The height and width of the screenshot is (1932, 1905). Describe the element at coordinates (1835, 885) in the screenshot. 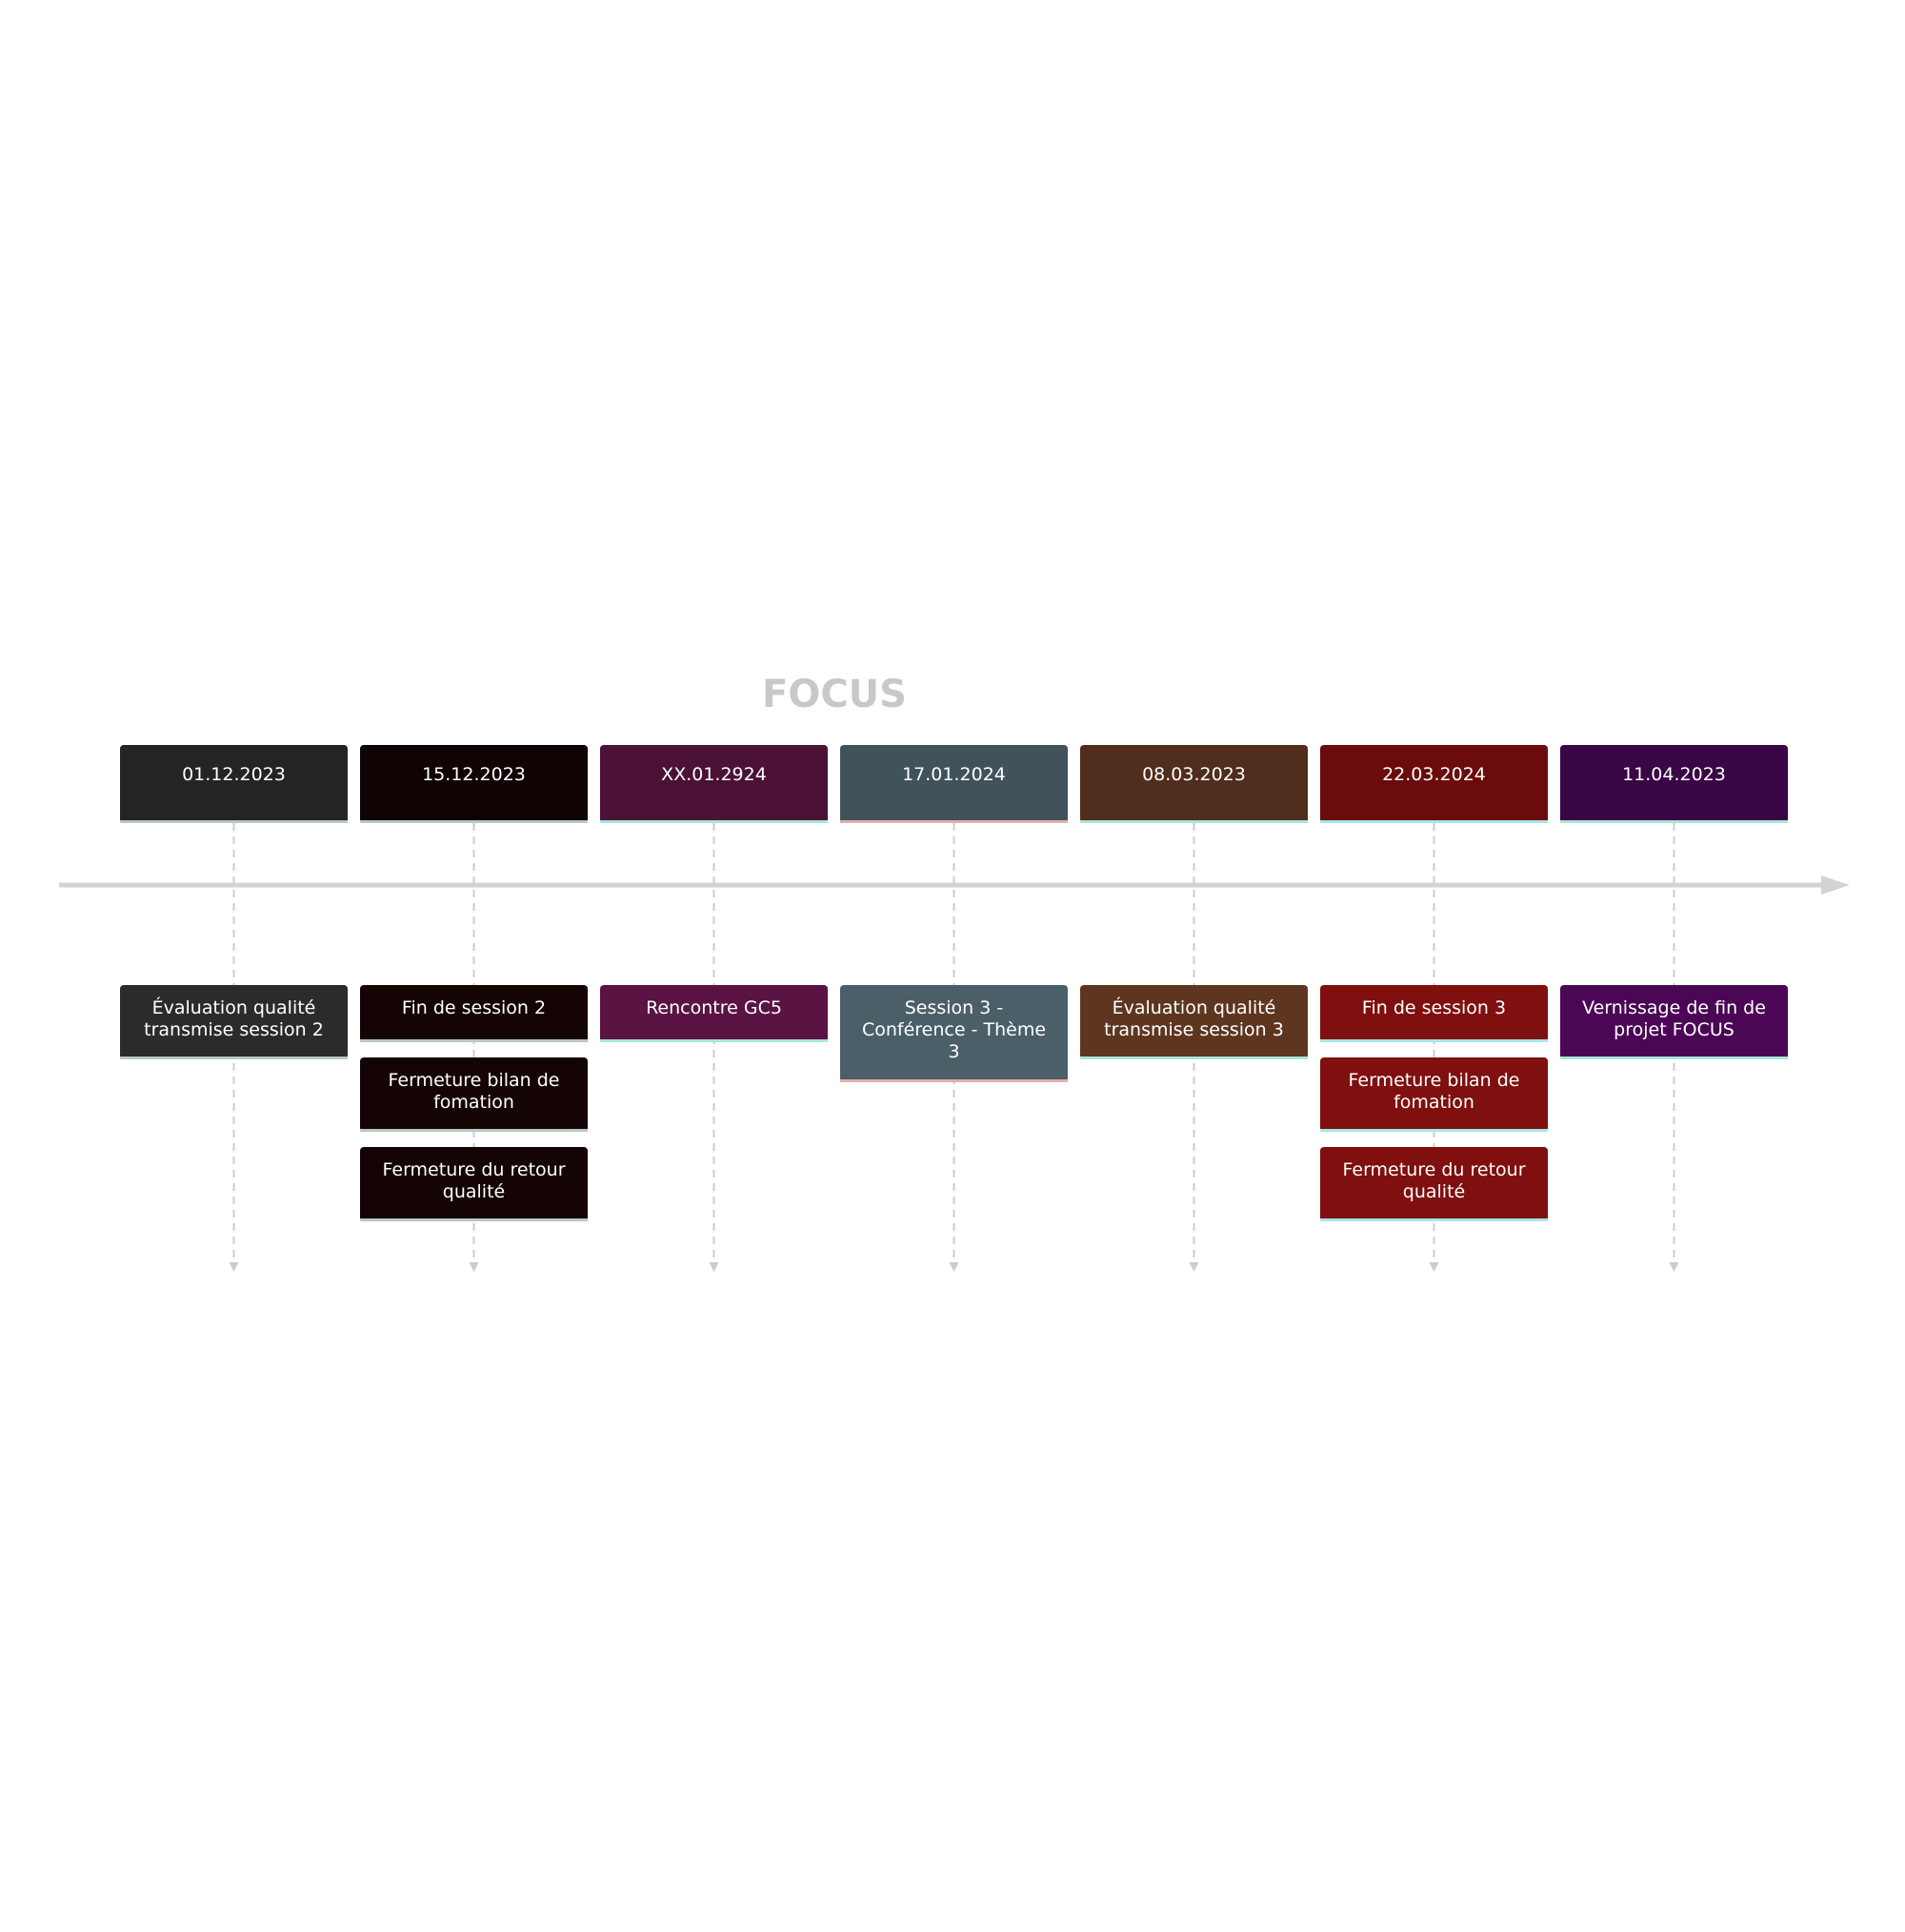

I see `axis-arrow-icon` at that location.